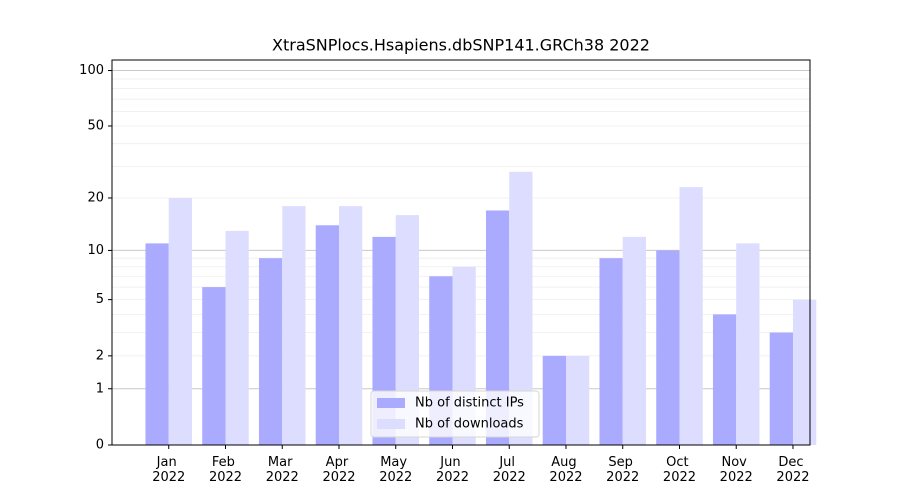  Describe the element at coordinates (100, 355) in the screenshot. I see `y-tick-label: 2` at that location.